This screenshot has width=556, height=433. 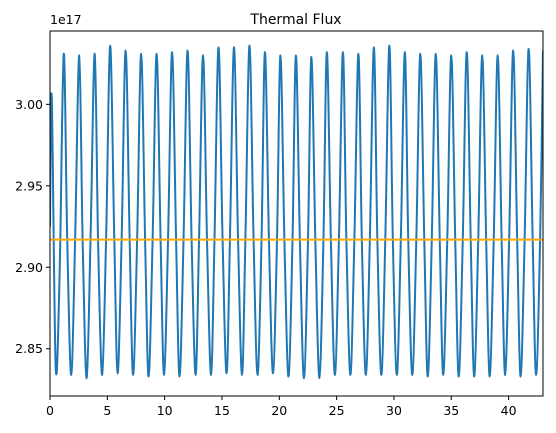 I want to click on x-tick-label: 20, so click(x=279, y=410).